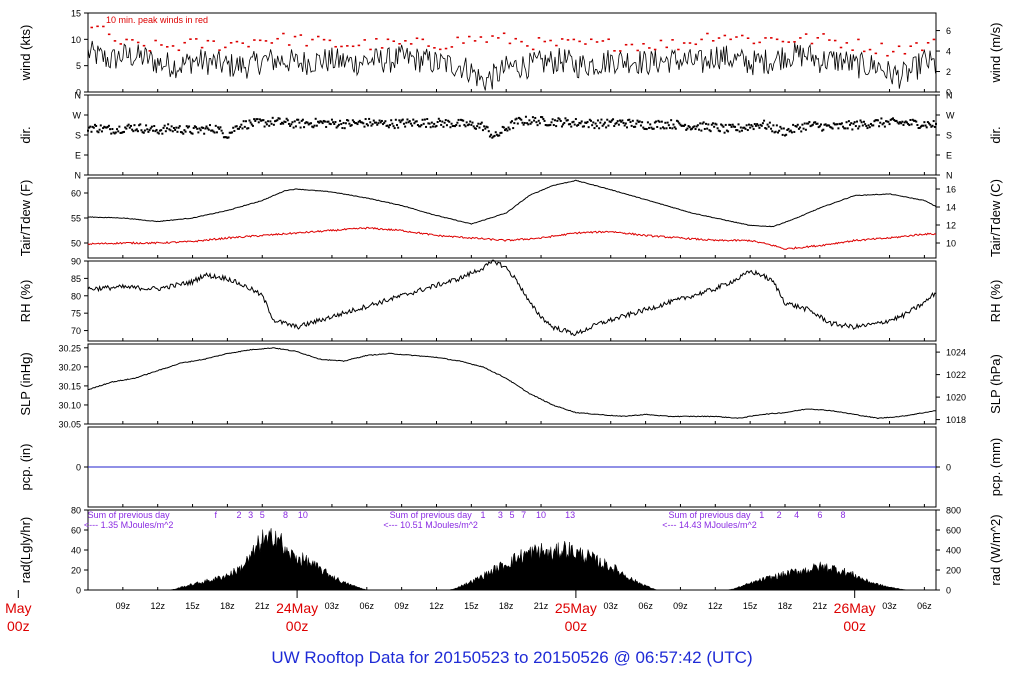 Image resolution: width=1024 pixels, height=700 pixels. Describe the element at coordinates (512, 203) in the screenshot. I see `tair-series` at that location.